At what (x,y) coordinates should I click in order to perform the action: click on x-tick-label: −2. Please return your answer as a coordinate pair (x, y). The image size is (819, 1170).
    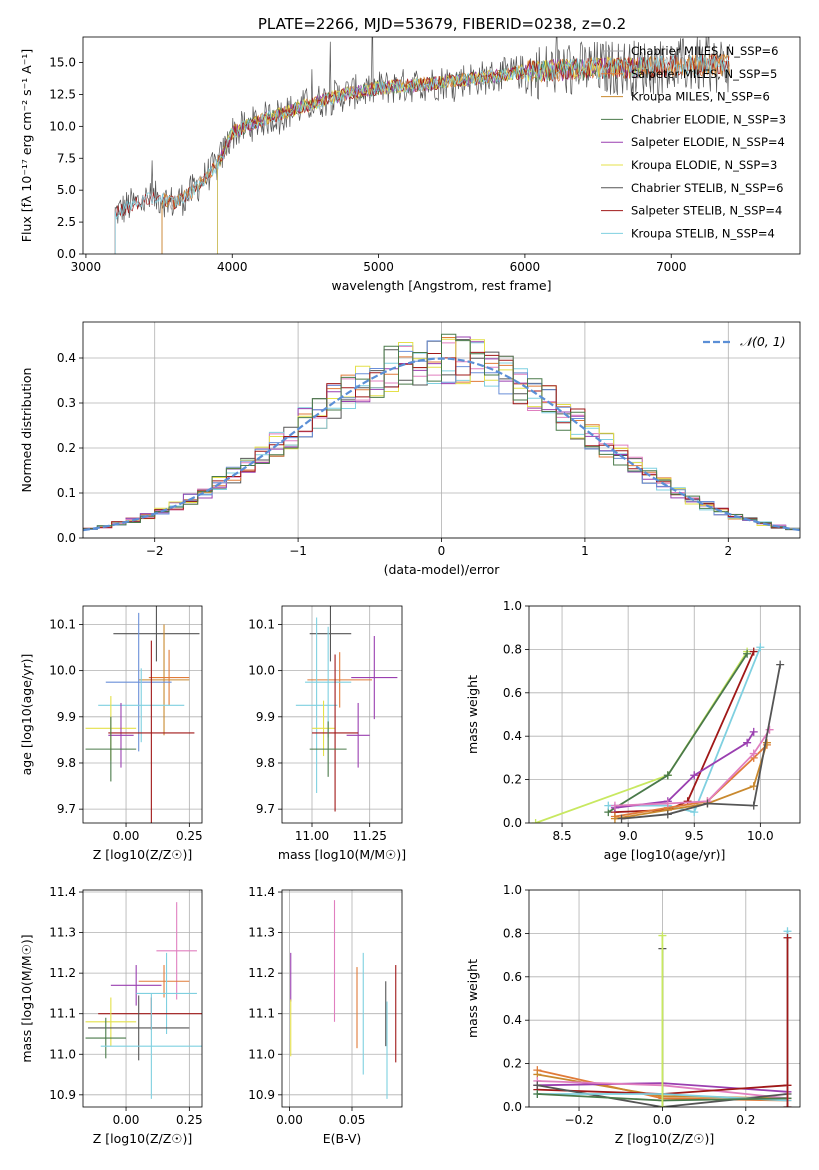
    Looking at the image, I should click on (155, 551).